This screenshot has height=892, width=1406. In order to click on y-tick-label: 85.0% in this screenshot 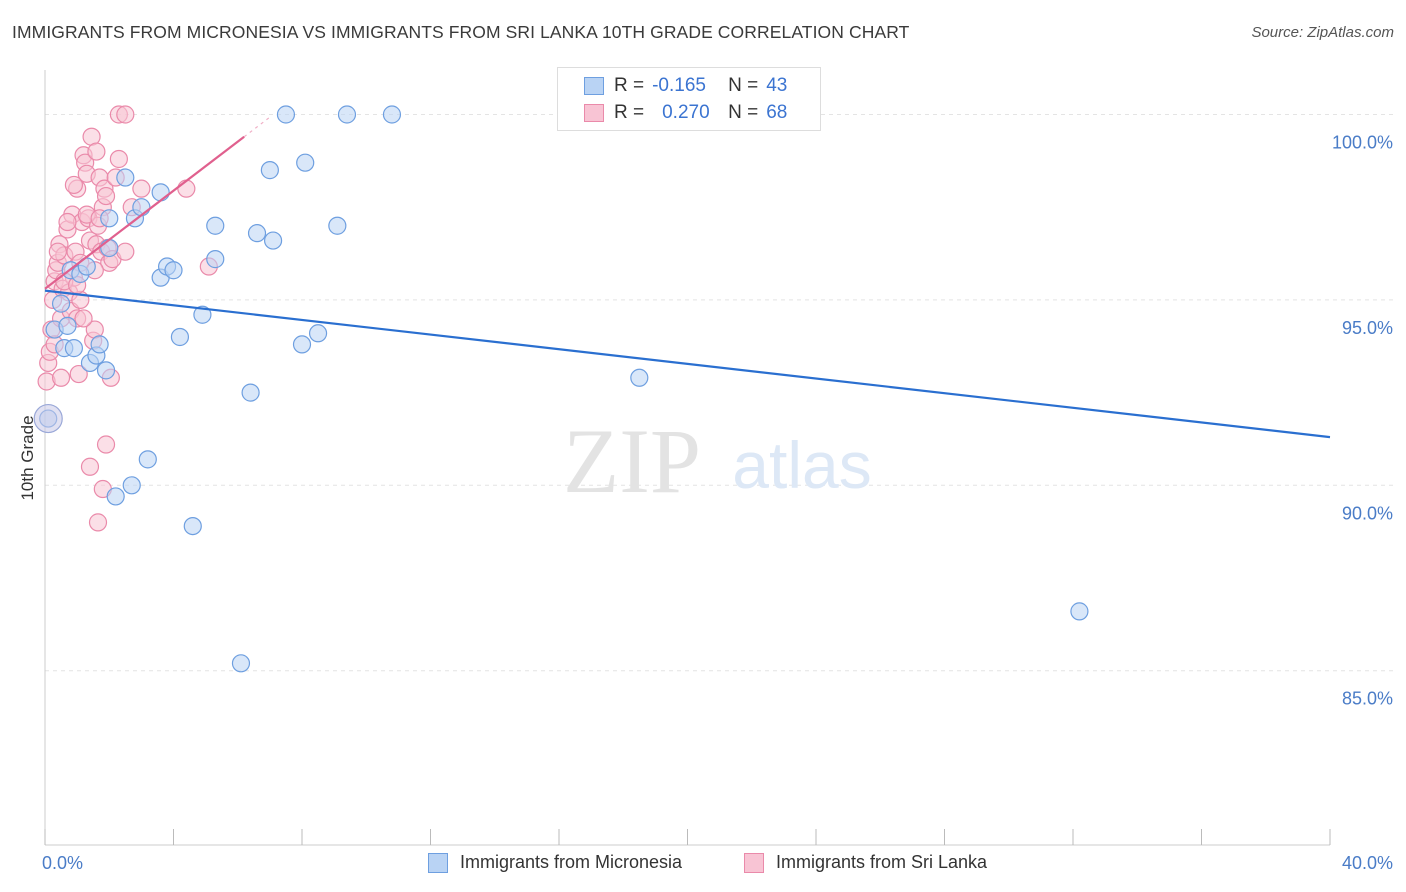, I will do `click(1367, 699)`.